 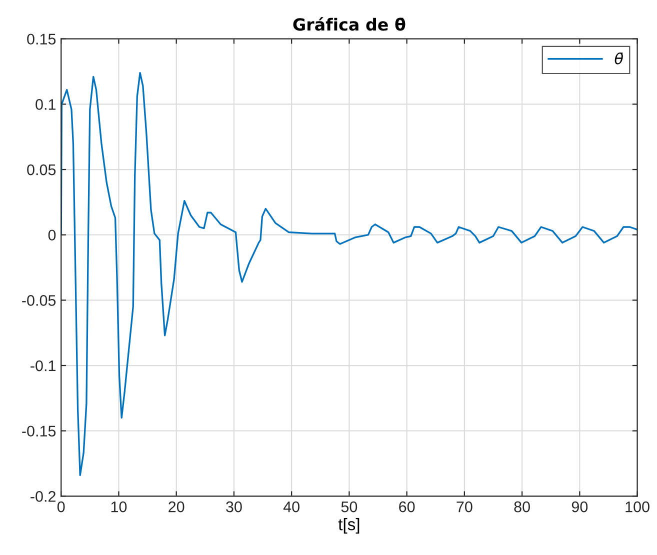 I want to click on x-tick-label: 0, so click(x=61, y=506).